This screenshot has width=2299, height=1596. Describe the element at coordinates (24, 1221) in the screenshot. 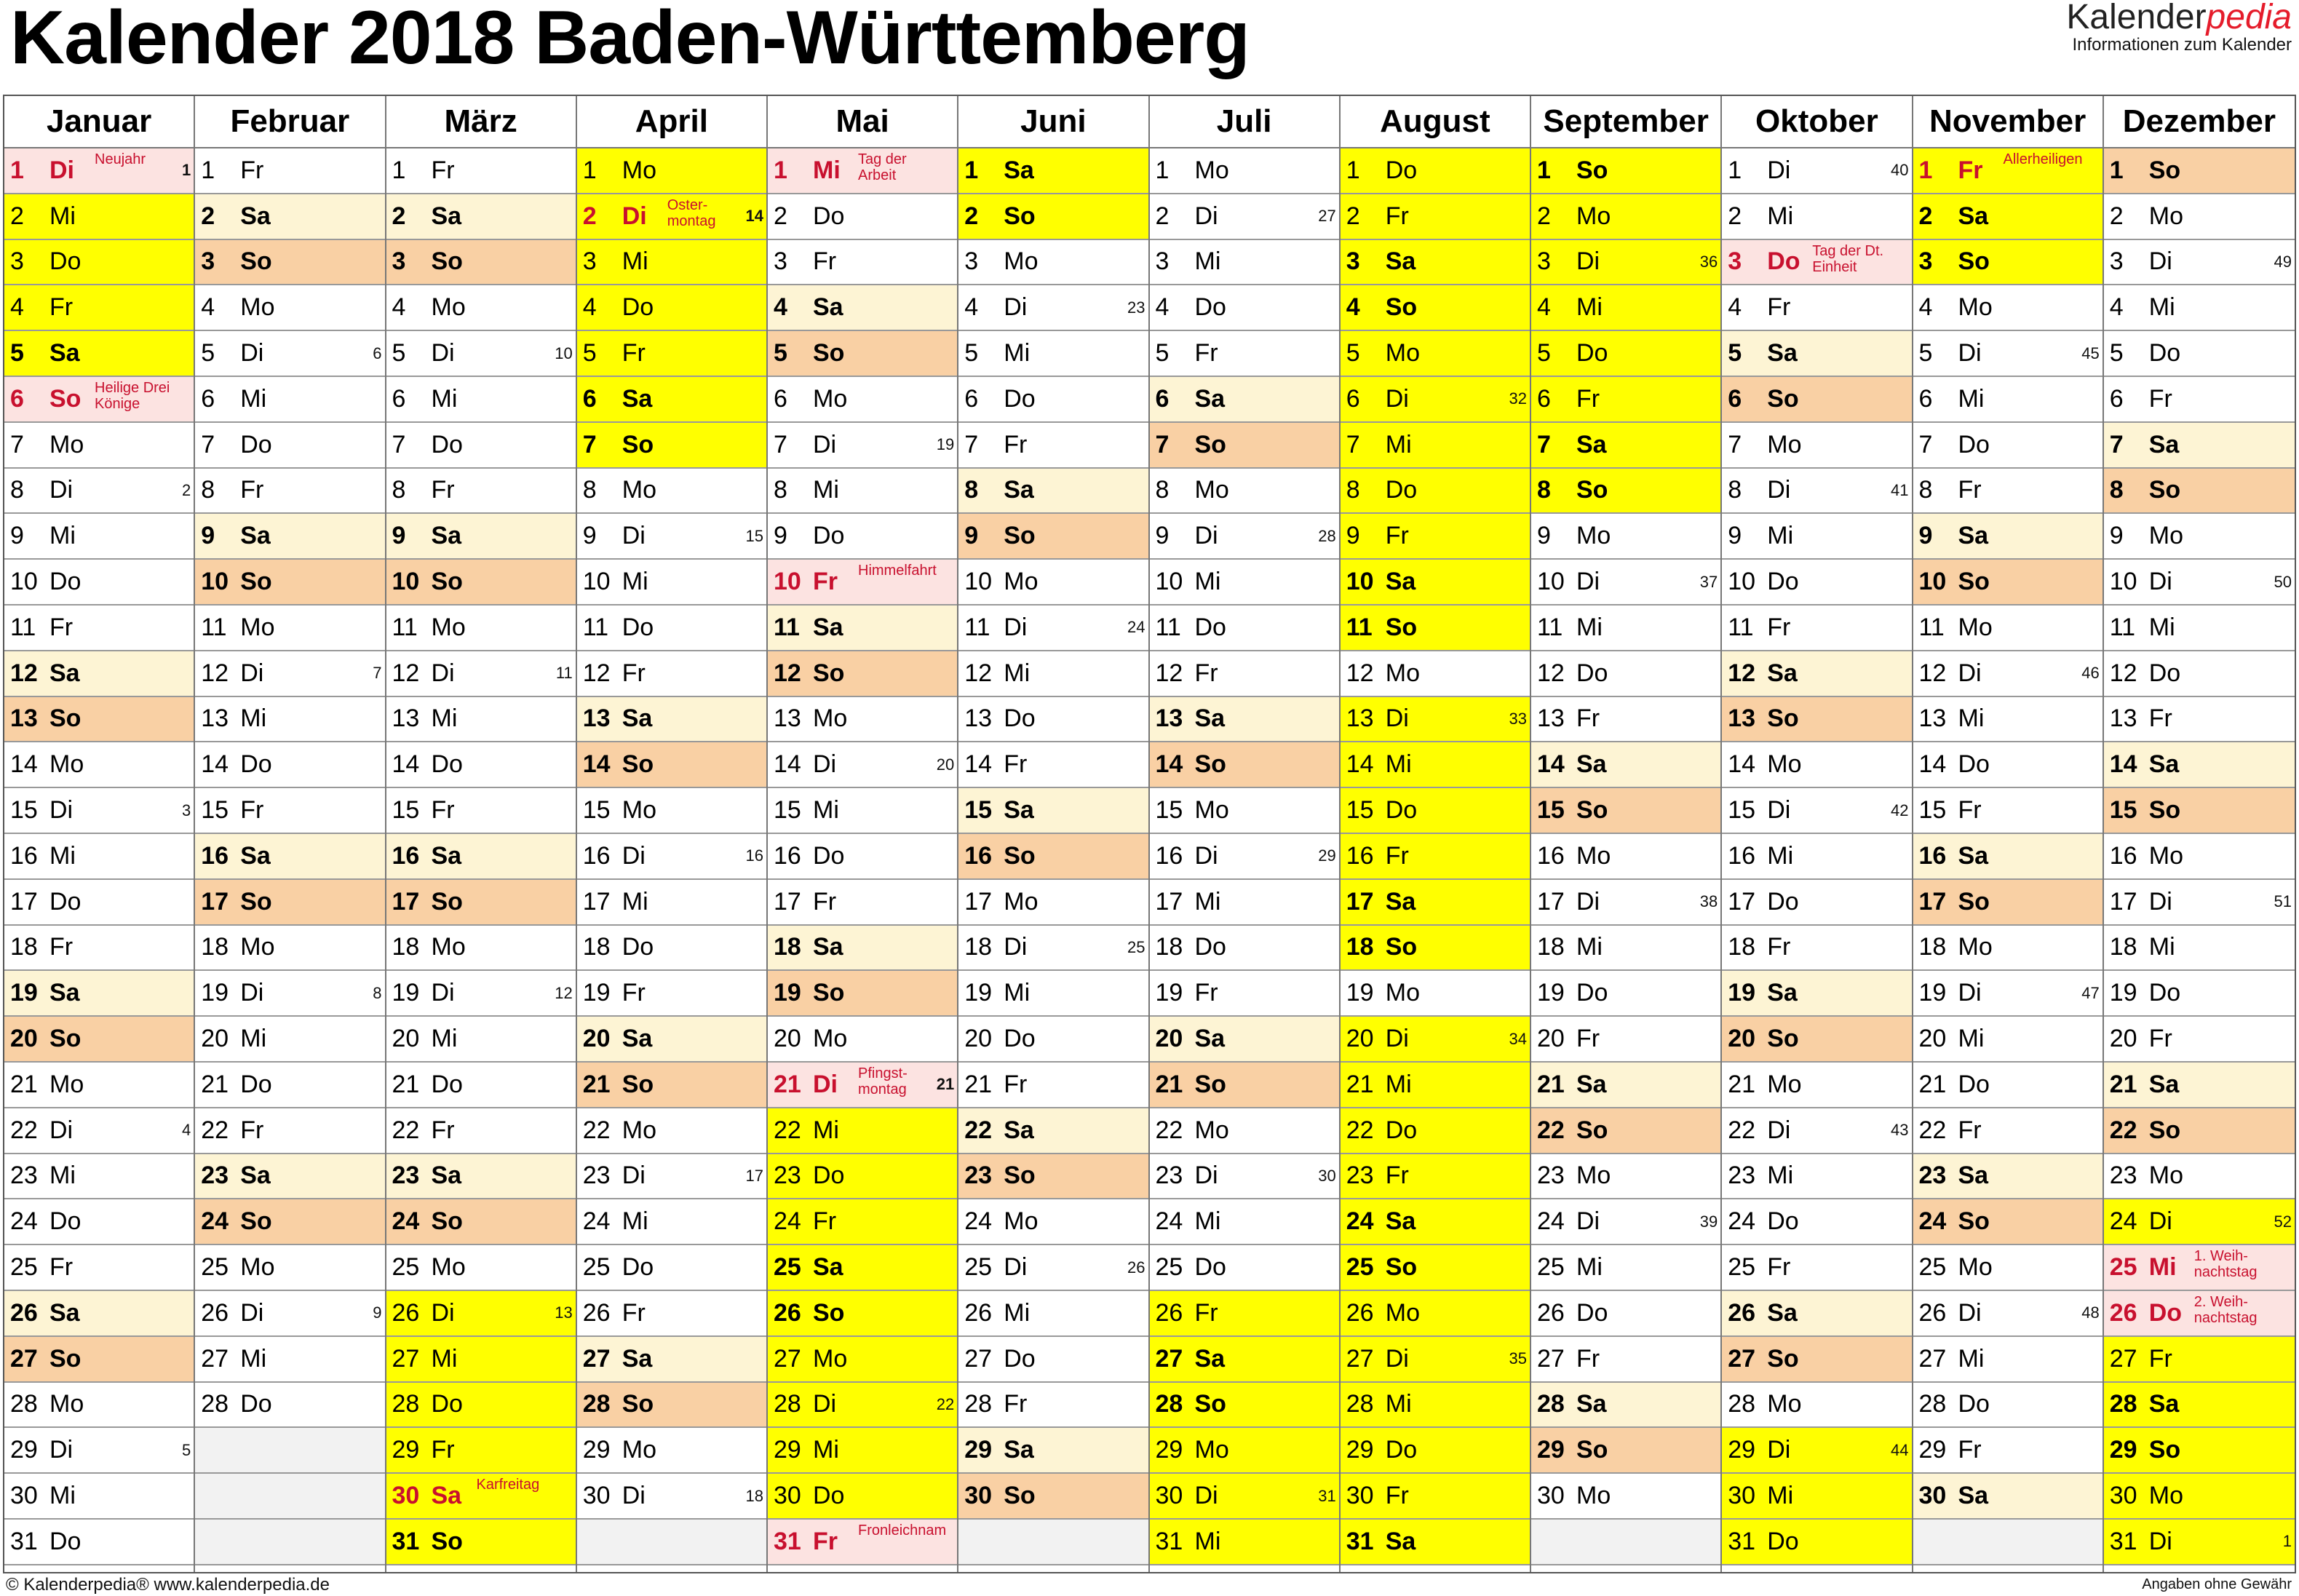

I see `day-number: 24` at that location.